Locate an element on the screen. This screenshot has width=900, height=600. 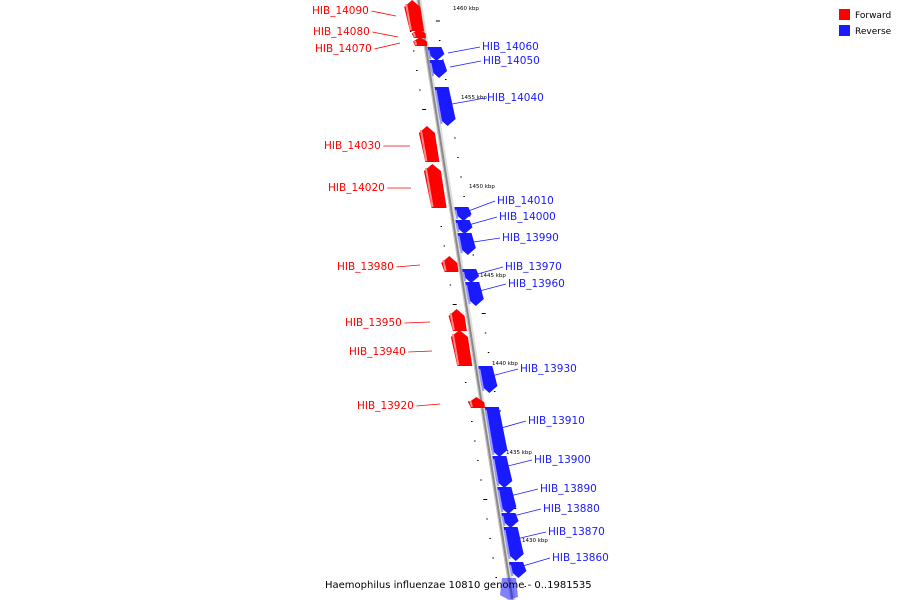
legend-forward-label: Forward is located at coordinates (873, 16).